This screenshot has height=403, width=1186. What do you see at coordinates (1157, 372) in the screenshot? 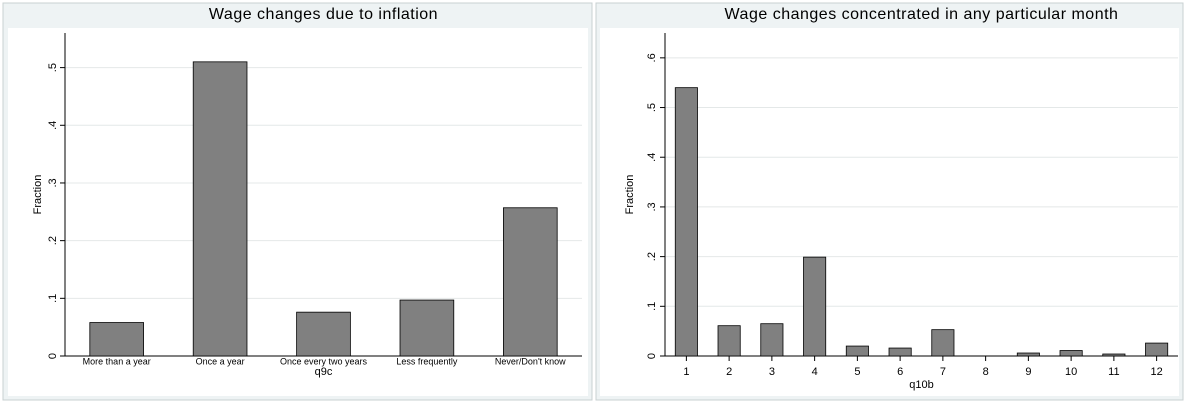
I see `x-tick-label: 12` at bounding box center [1157, 372].